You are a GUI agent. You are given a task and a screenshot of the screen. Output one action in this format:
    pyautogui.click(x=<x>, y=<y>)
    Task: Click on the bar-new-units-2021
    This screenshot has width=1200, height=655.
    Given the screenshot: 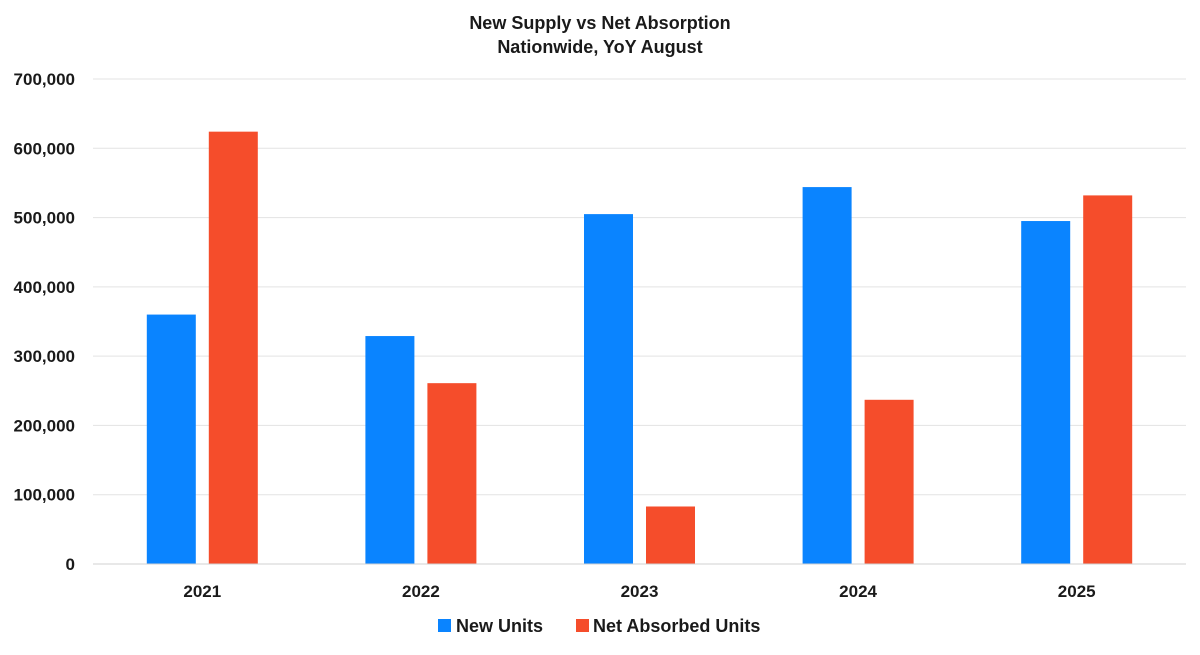 What is the action you would take?
    pyautogui.click(x=171, y=439)
    